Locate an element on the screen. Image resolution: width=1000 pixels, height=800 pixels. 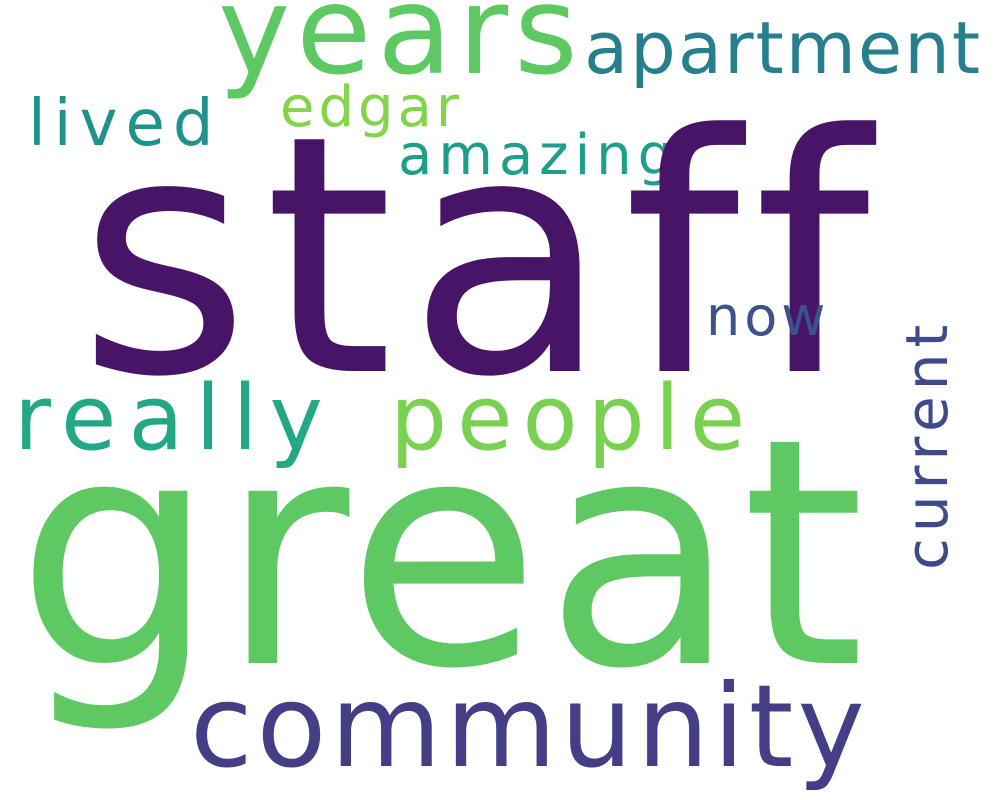
word-amazing: amazing is located at coordinates (539, 155).